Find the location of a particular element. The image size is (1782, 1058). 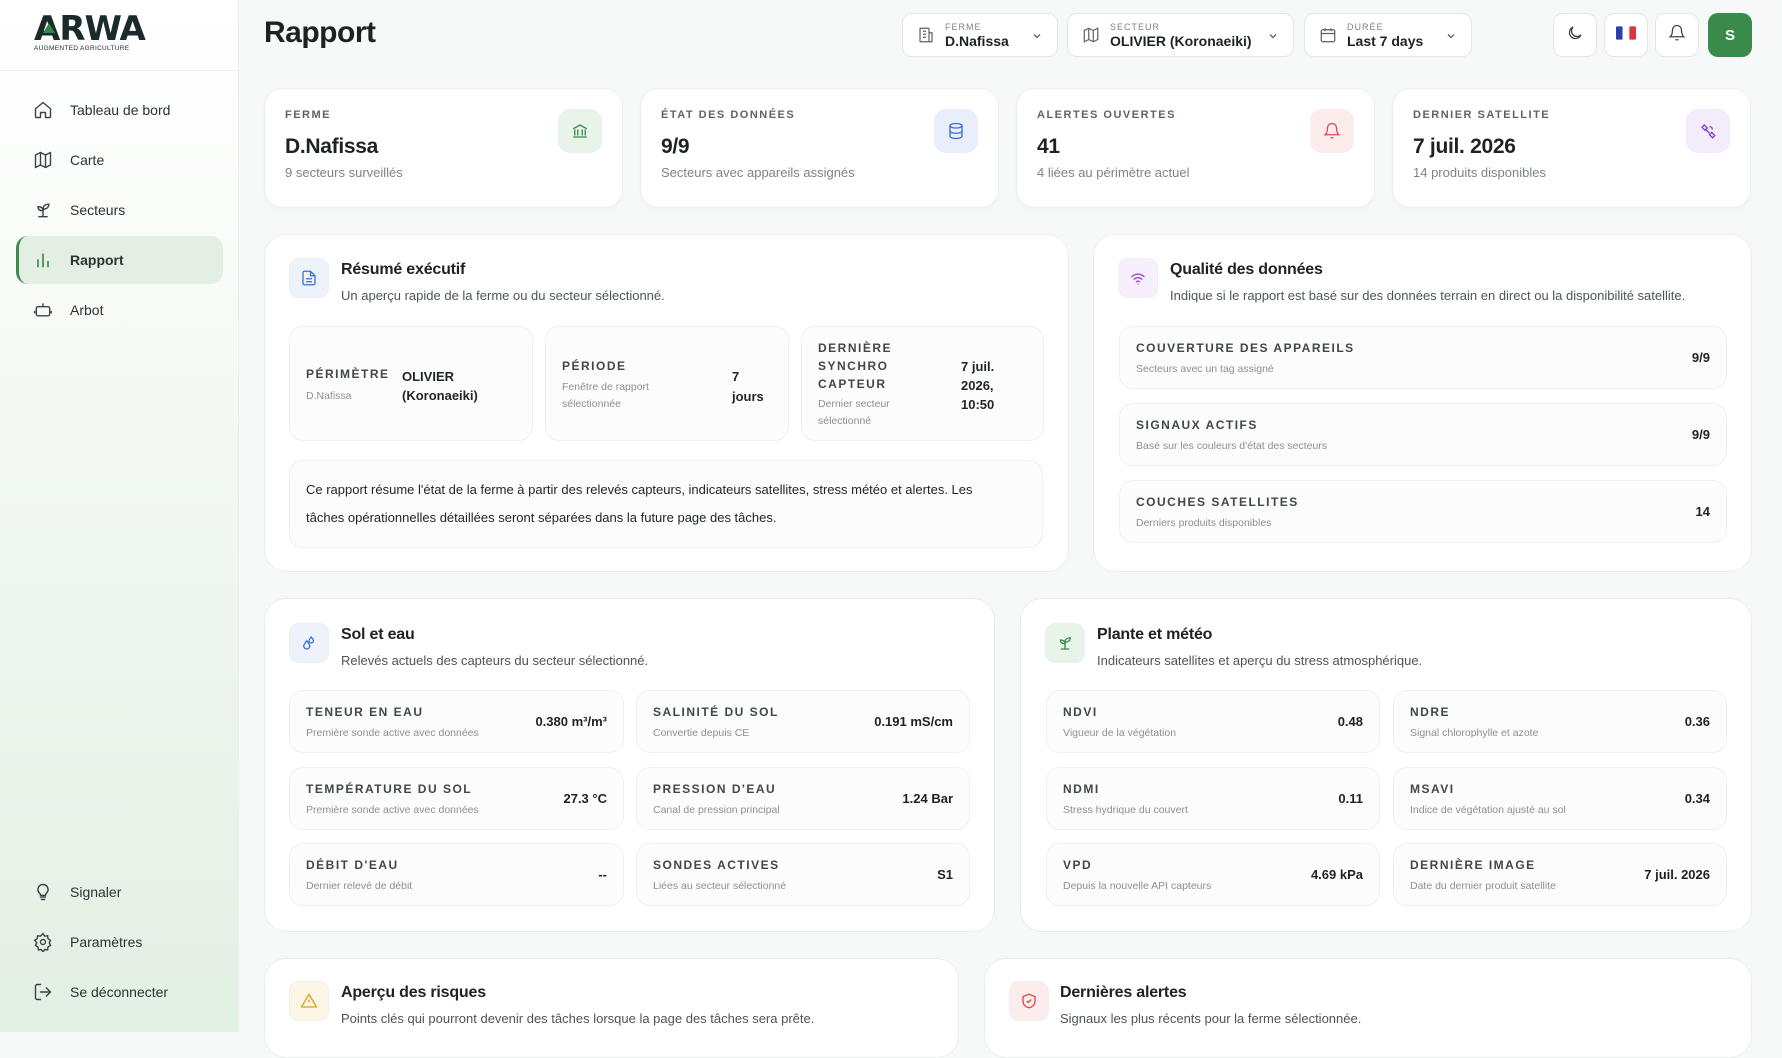

sidebar-item-settings: Paramètres is located at coordinates (119, 942).